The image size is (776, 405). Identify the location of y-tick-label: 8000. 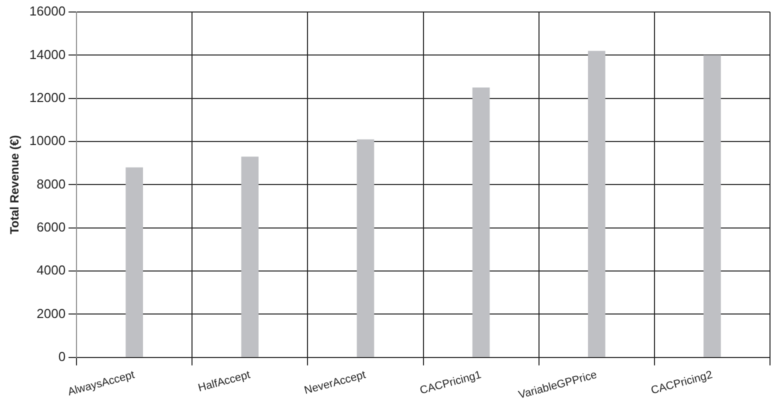
(51, 184).